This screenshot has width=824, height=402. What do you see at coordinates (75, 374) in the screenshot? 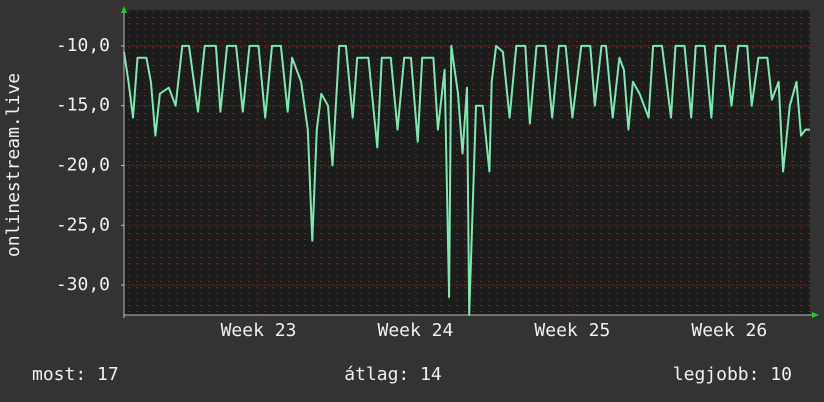
I see `footer-current: most: 17` at bounding box center [75, 374].